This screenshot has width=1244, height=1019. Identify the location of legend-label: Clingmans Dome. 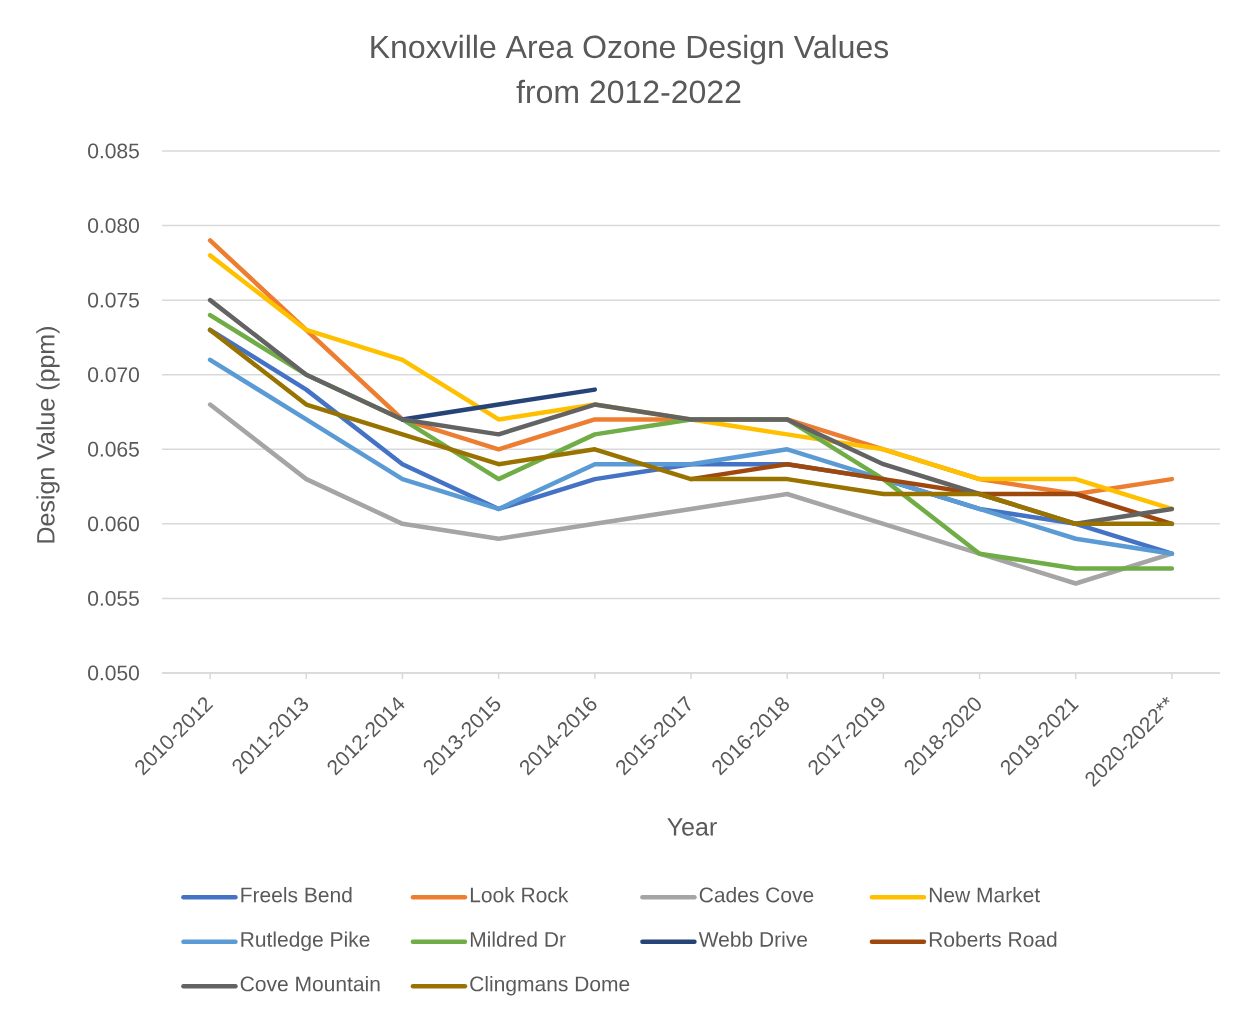
(550, 985).